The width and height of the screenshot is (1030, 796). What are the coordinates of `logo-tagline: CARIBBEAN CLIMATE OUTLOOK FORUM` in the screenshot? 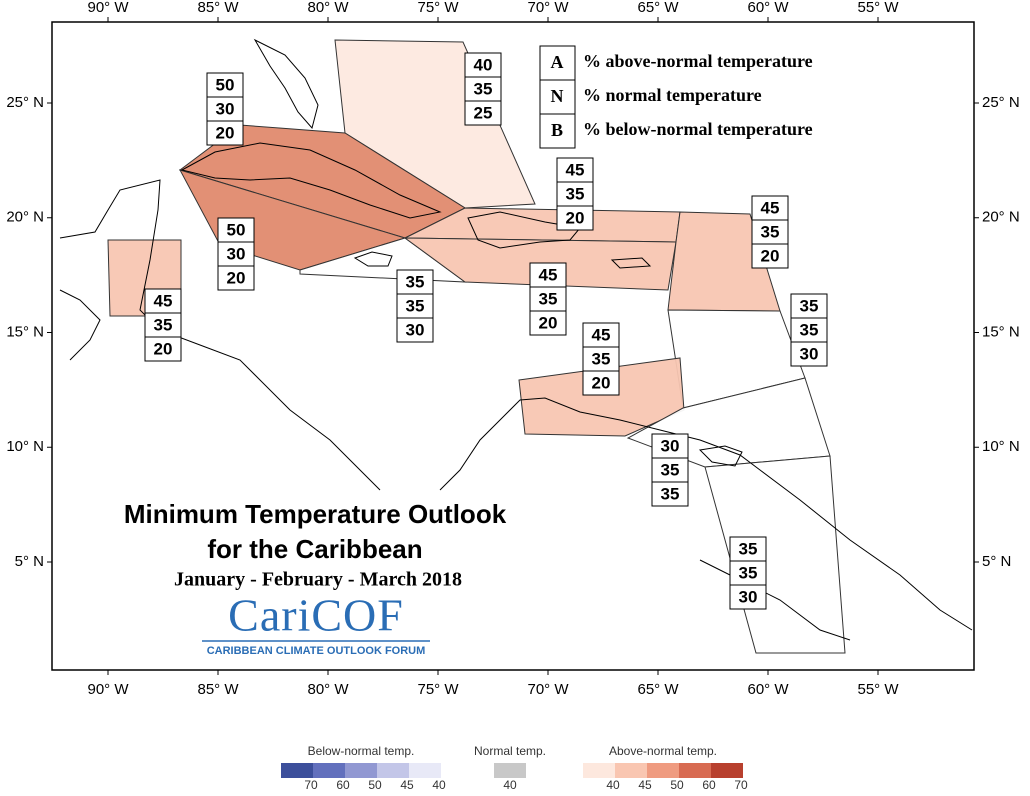 It's located at (316, 651).